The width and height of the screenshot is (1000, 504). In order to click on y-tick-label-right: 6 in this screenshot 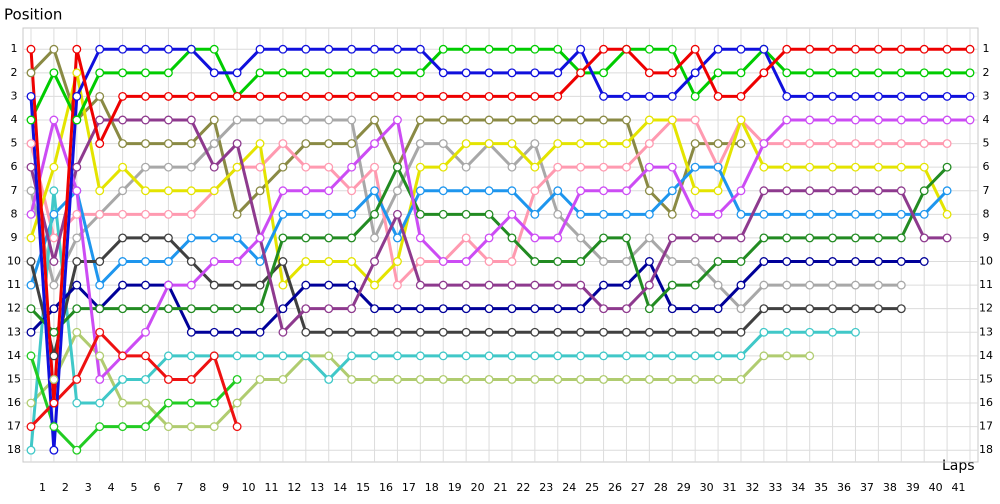, I will do `click(986, 166)`.